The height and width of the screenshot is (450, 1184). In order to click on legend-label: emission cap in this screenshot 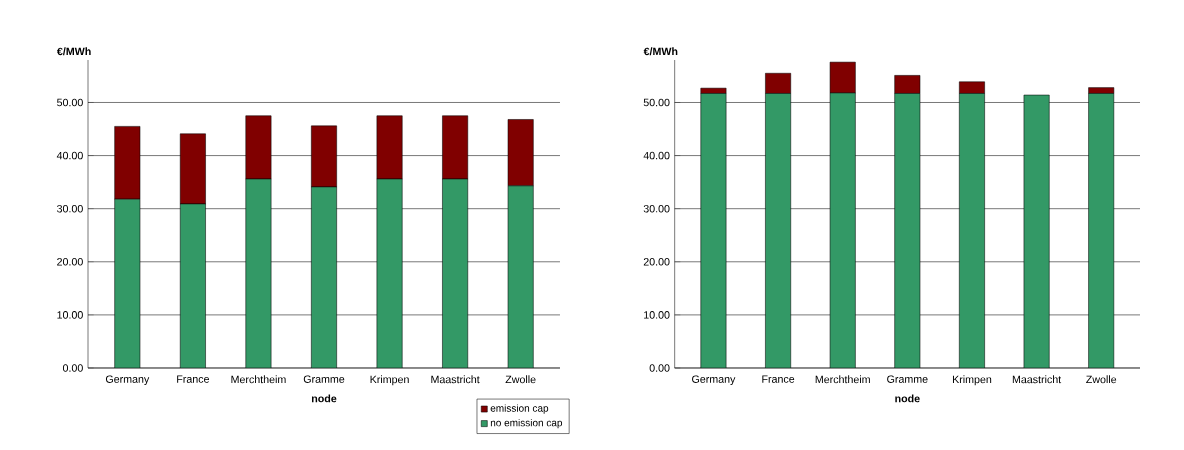, I will do `click(519, 409)`.